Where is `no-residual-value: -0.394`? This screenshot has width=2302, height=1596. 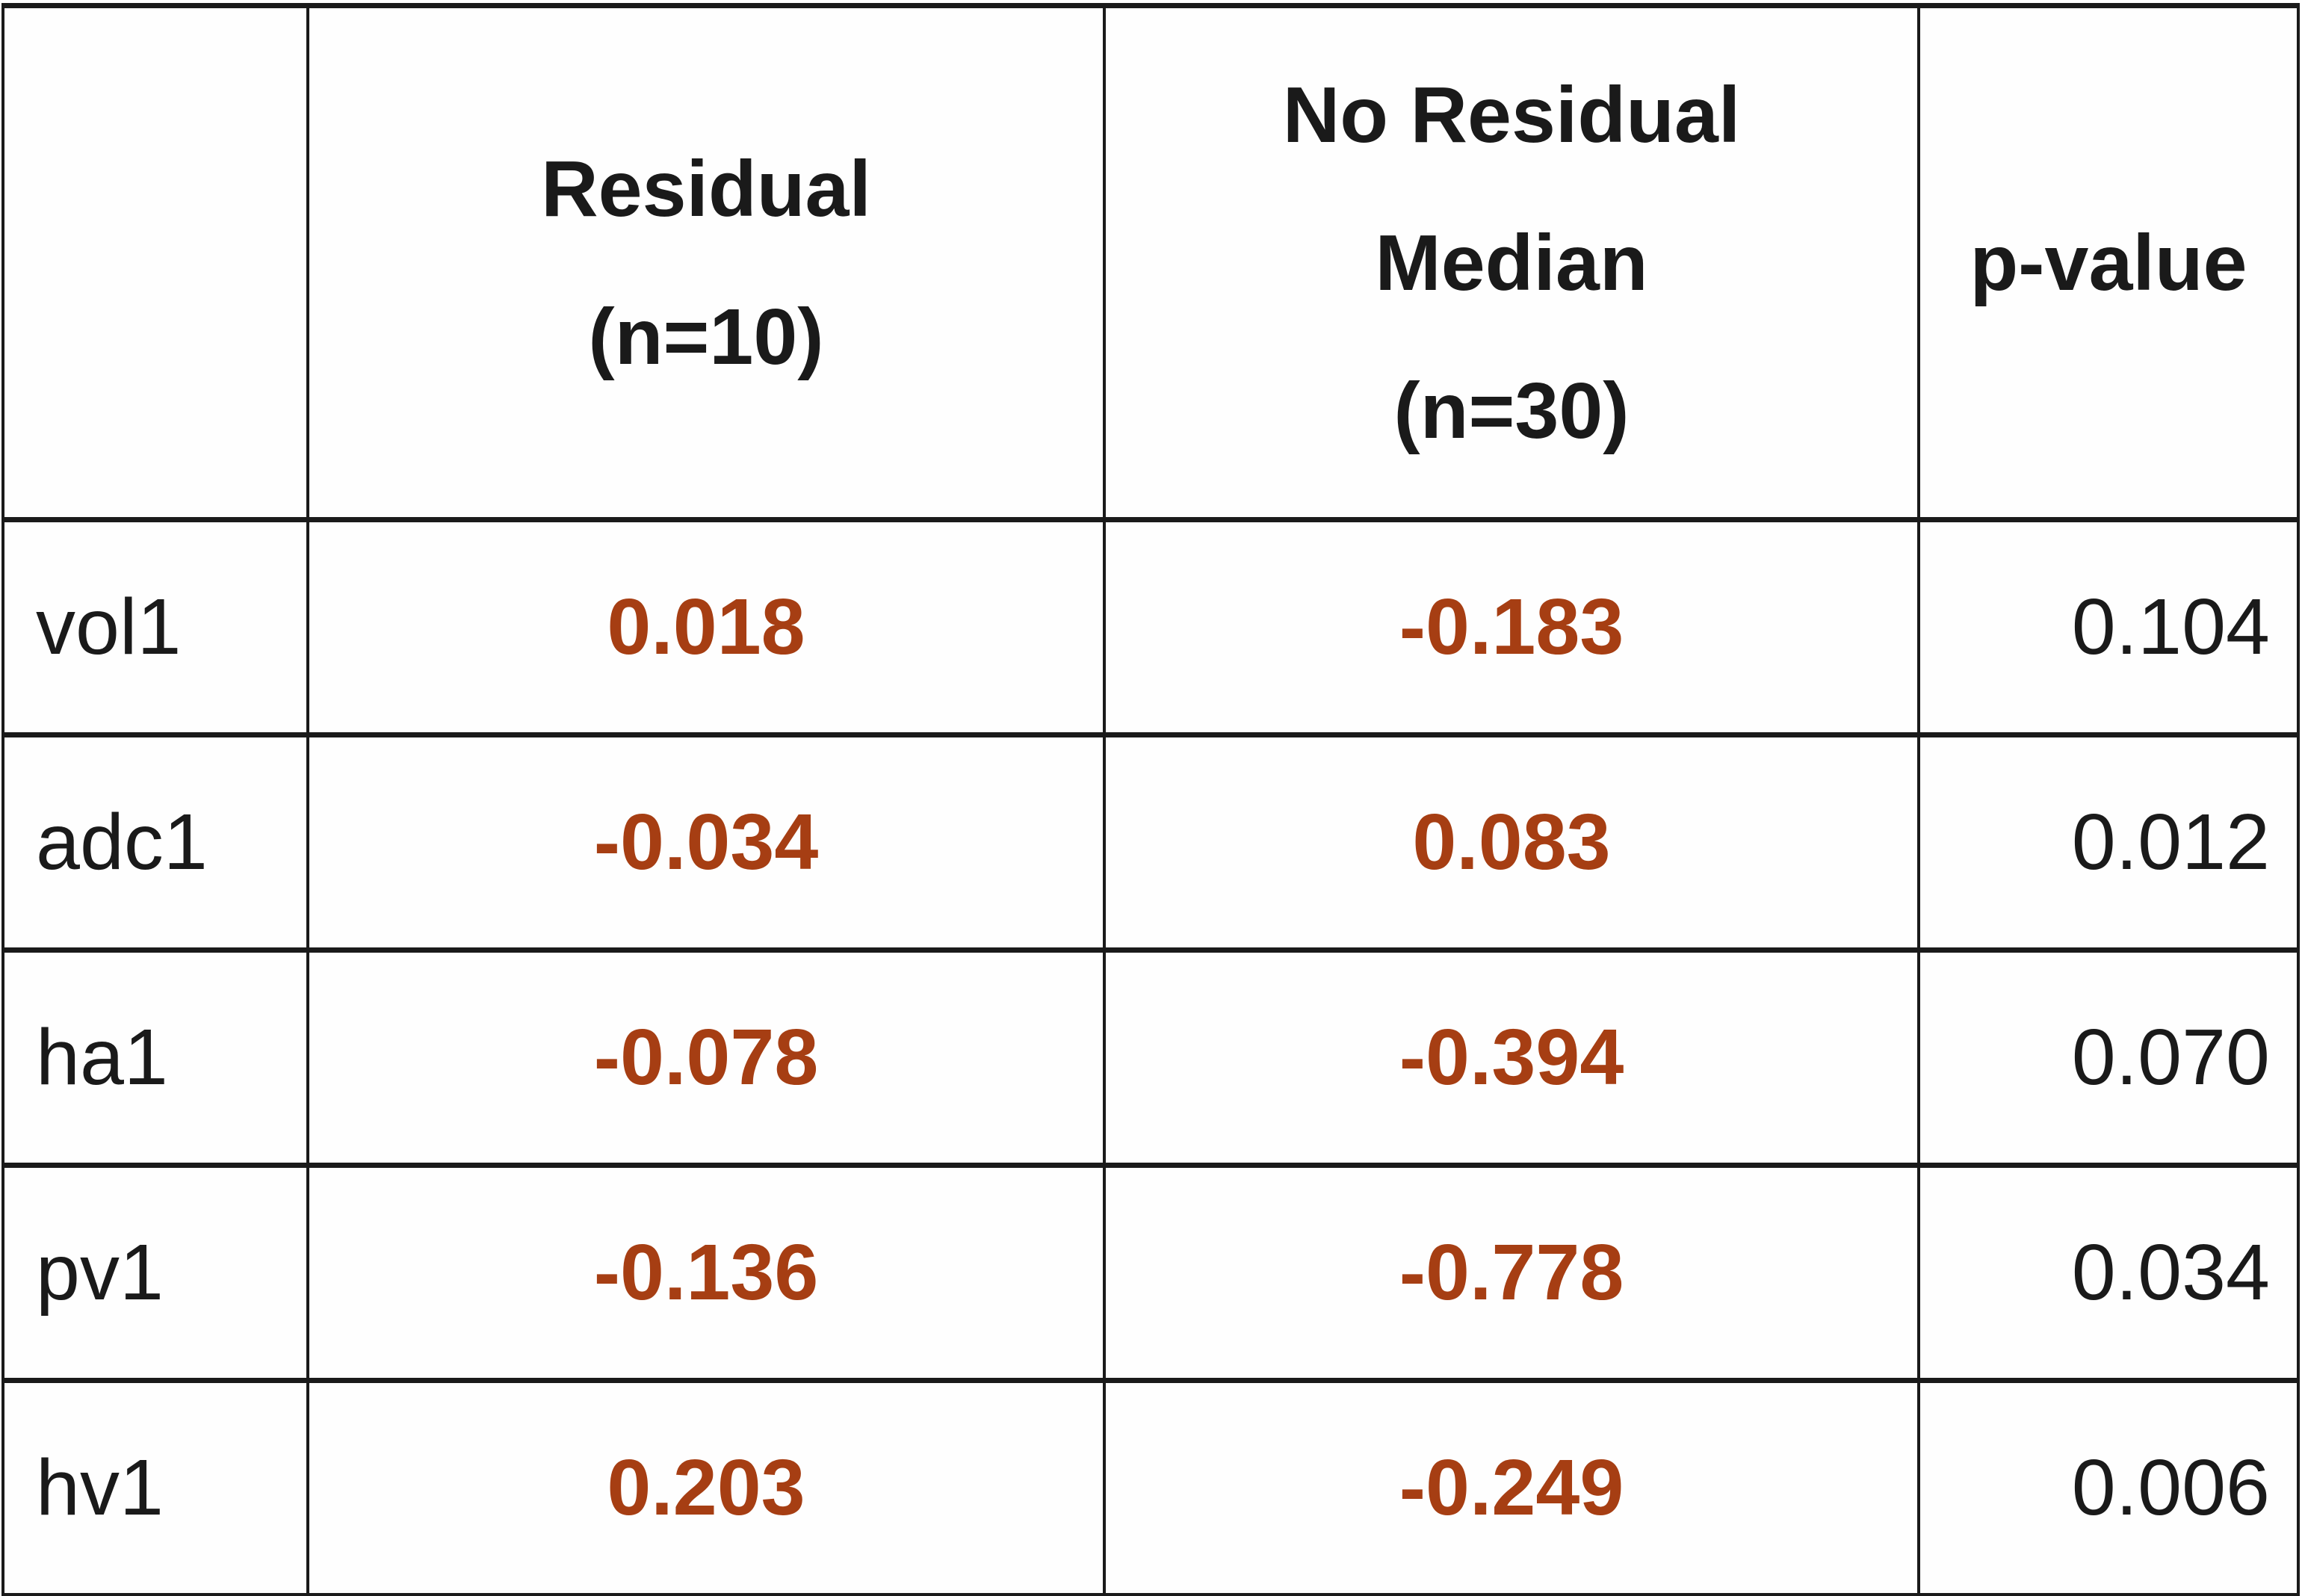
no-residual-value: -0.394 is located at coordinates (1511, 1057).